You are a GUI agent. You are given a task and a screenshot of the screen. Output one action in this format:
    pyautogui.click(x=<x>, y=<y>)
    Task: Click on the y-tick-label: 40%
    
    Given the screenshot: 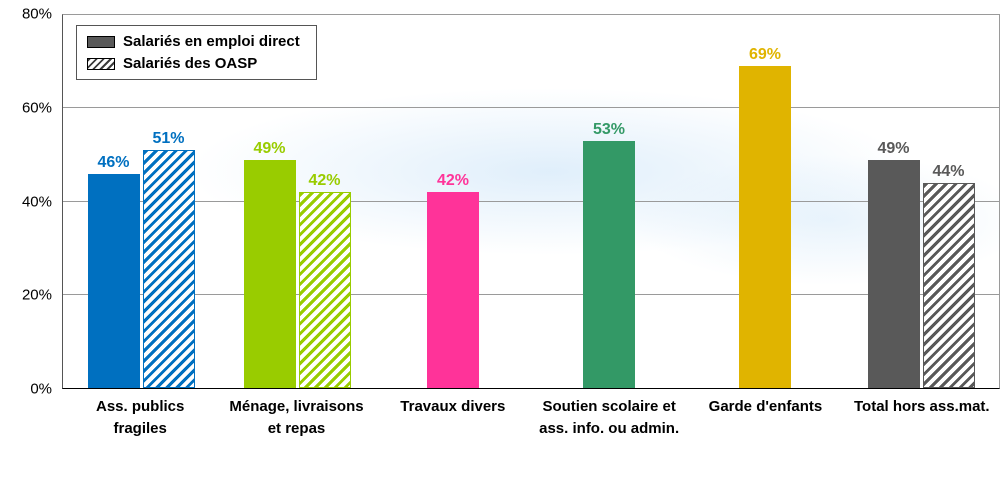 What is the action you would take?
    pyautogui.click(x=36, y=201)
    